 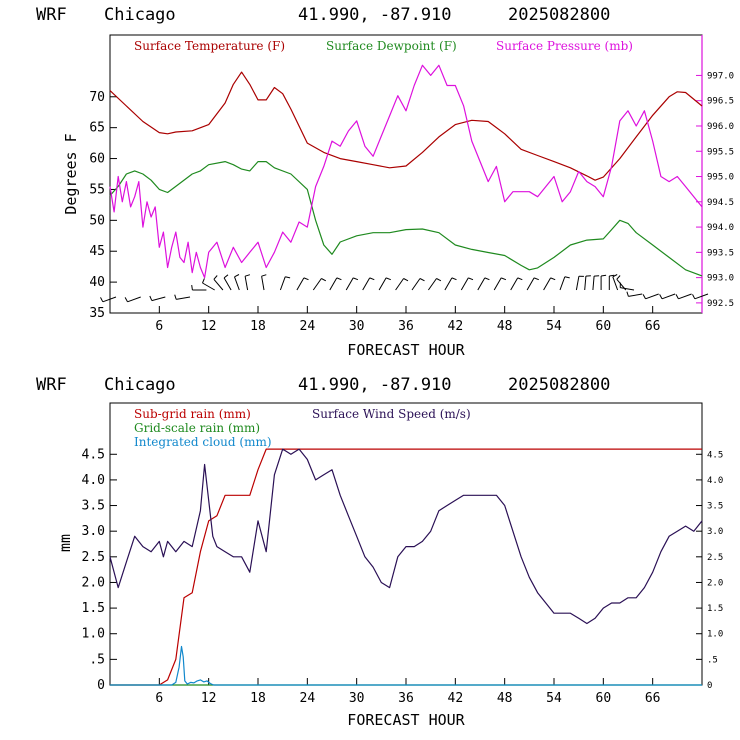 What do you see at coordinates (93, 531) in the screenshot?
I see `y-tick-label: 3.0` at bounding box center [93, 531].